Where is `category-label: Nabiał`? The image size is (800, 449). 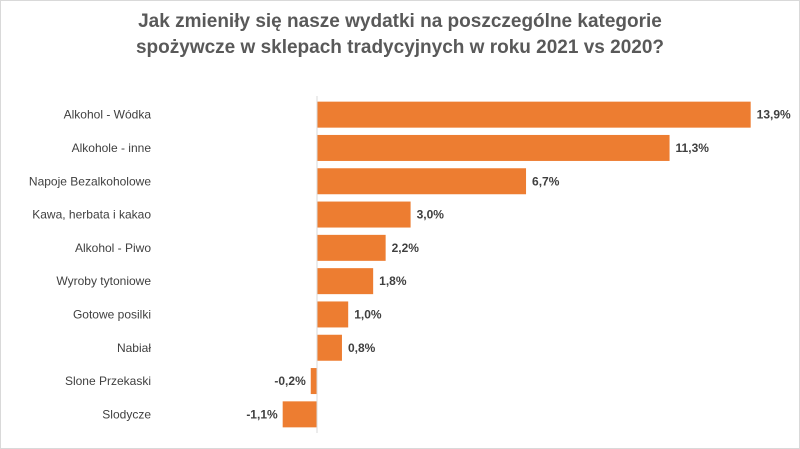 category-label: Nabiał is located at coordinates (134, 348).